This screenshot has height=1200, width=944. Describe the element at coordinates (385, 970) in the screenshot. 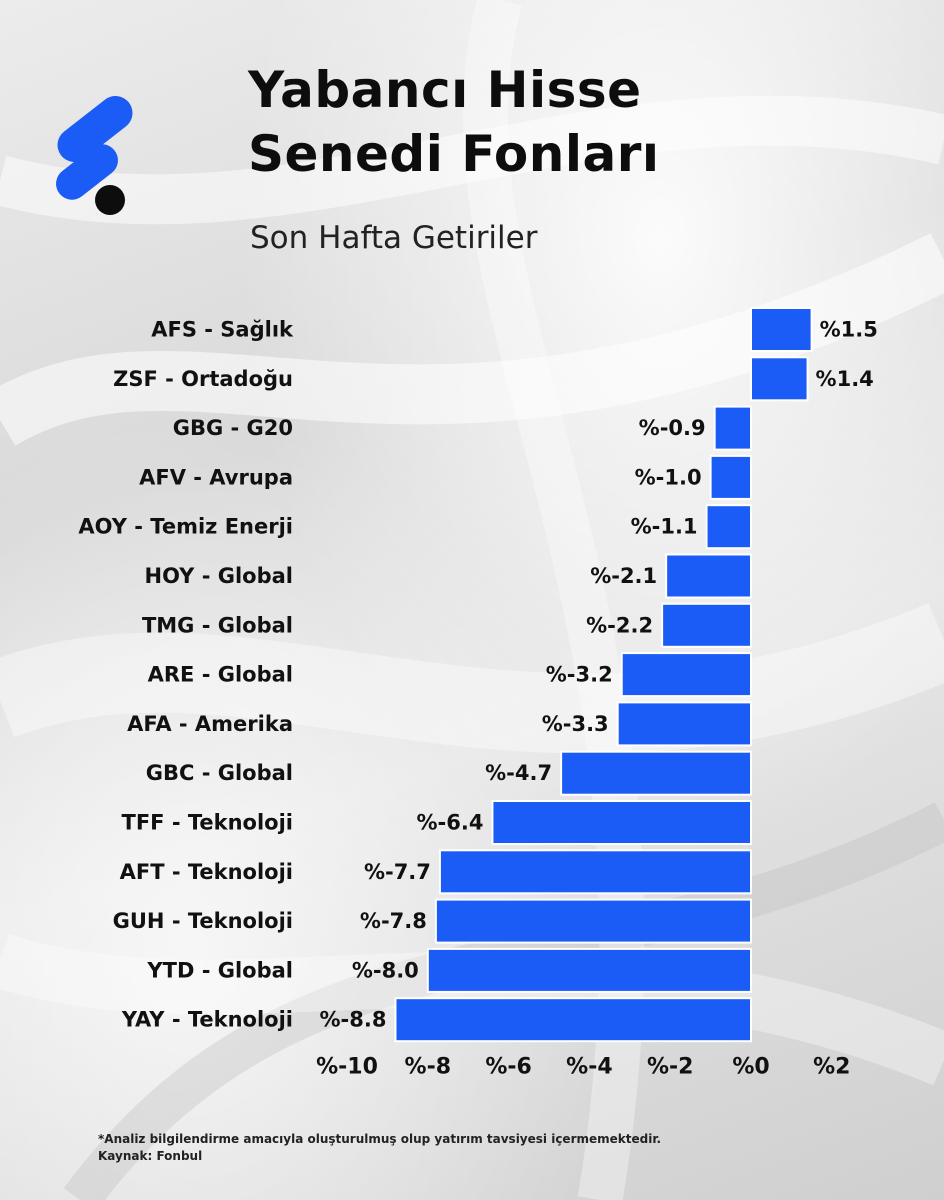

I see `value-label: %-8.0` at that location.